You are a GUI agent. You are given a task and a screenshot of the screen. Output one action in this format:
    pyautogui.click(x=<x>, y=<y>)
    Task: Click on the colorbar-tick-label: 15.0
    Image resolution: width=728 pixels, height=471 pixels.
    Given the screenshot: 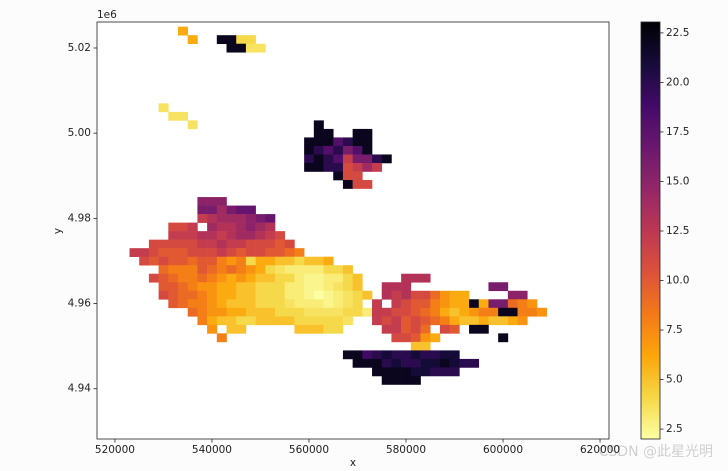 What is the action you would take?
    pyautogui.click(x=677, y=181)
    